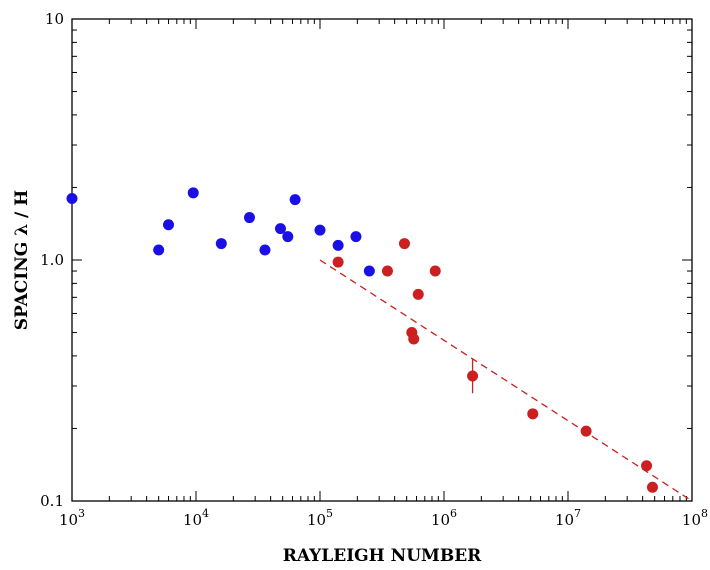 This screenshot has width=710, height=570. What do you see at coordinates (577, 513) in the screenshot?
I see `x-tick-exponent: 7` at bounding box center [577, 513].